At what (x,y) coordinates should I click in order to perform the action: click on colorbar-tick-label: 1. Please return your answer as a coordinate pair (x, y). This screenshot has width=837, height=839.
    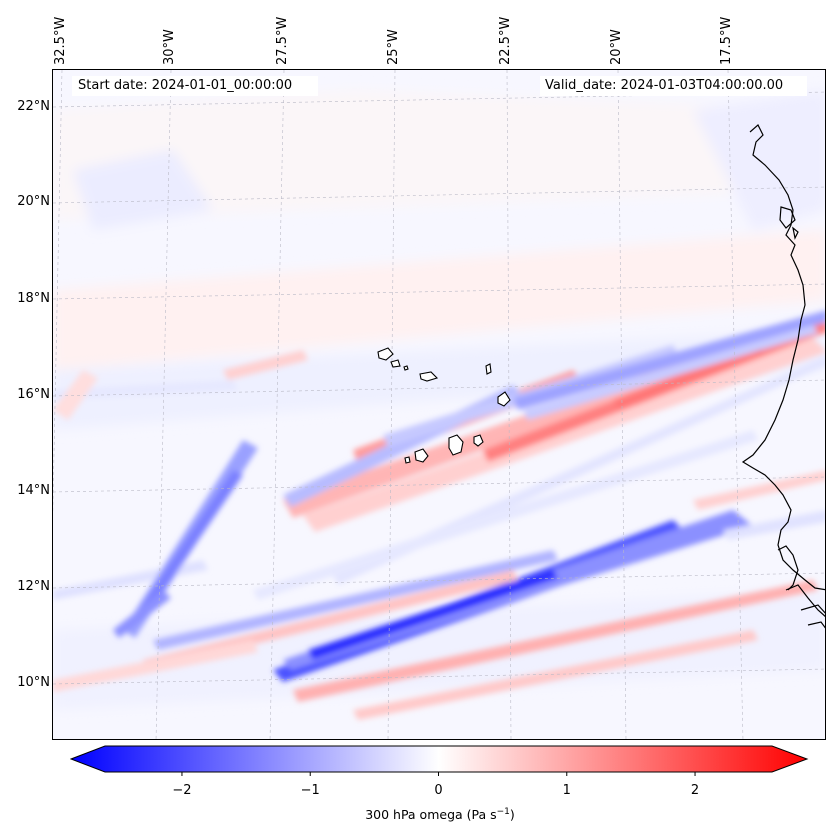
    Looking at the image, I should click on (566, 790).